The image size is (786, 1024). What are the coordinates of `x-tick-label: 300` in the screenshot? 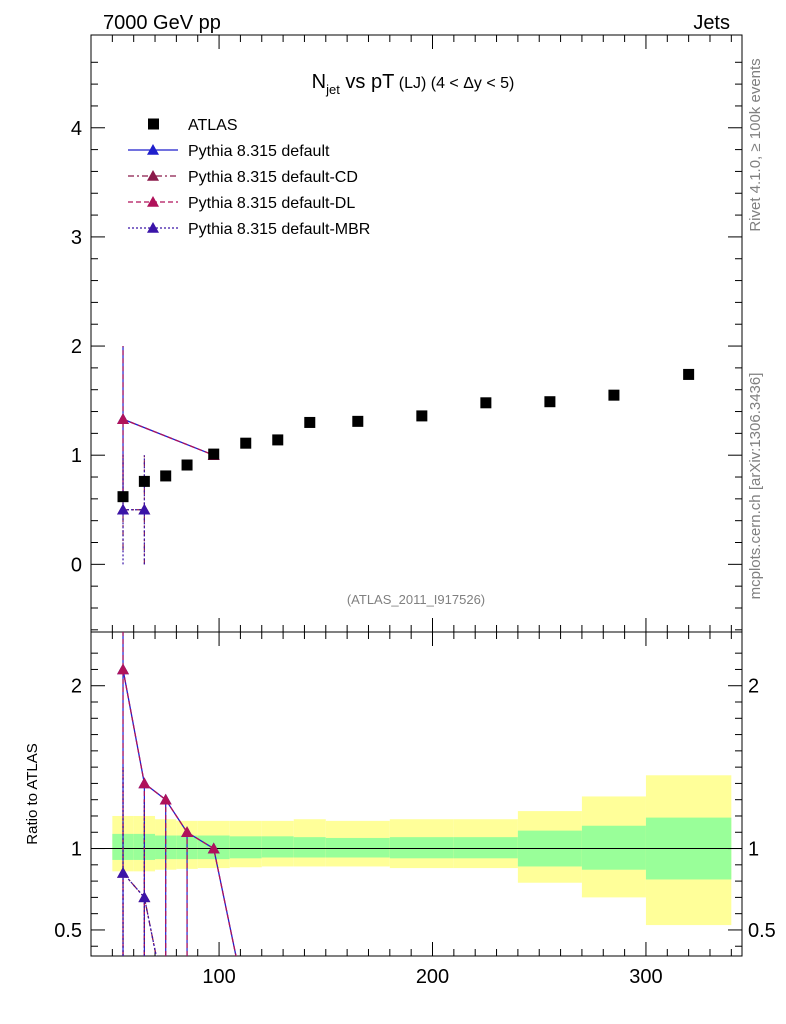 It's located at (645, 977).